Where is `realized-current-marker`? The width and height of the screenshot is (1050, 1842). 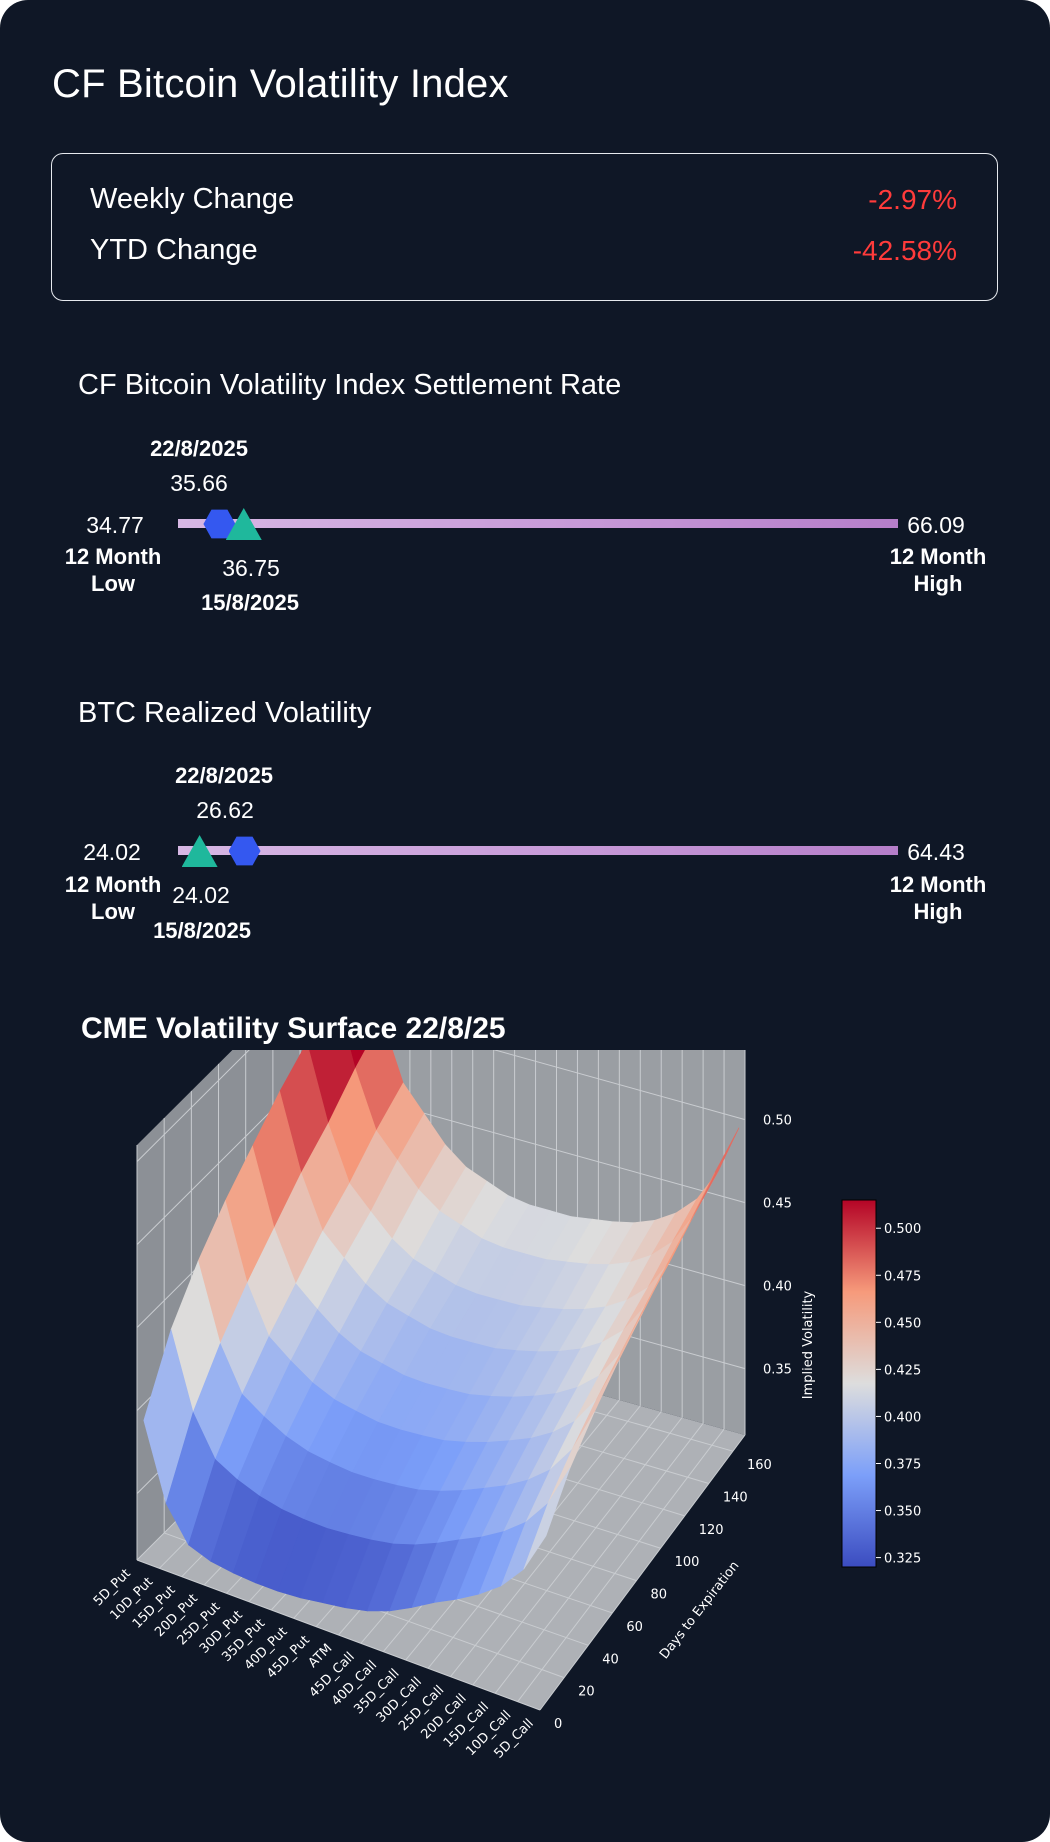 realized-current-marker is located at coordinates (244, 851).